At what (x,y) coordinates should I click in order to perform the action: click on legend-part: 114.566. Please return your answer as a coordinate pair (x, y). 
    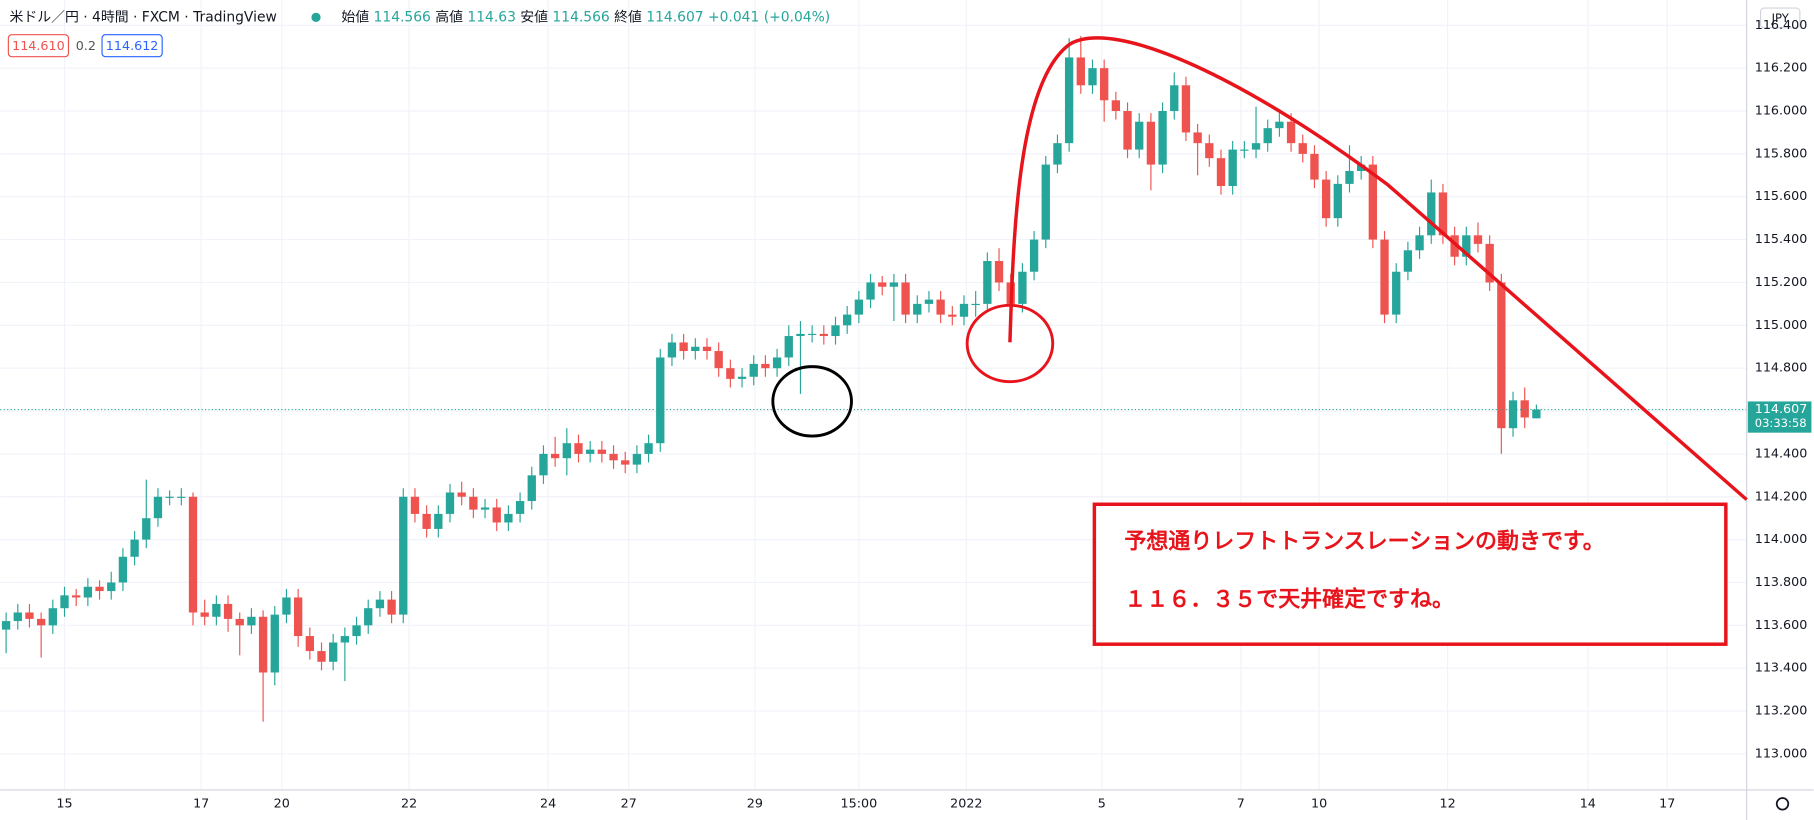
    Looking at the image, I should click on (402, 17).